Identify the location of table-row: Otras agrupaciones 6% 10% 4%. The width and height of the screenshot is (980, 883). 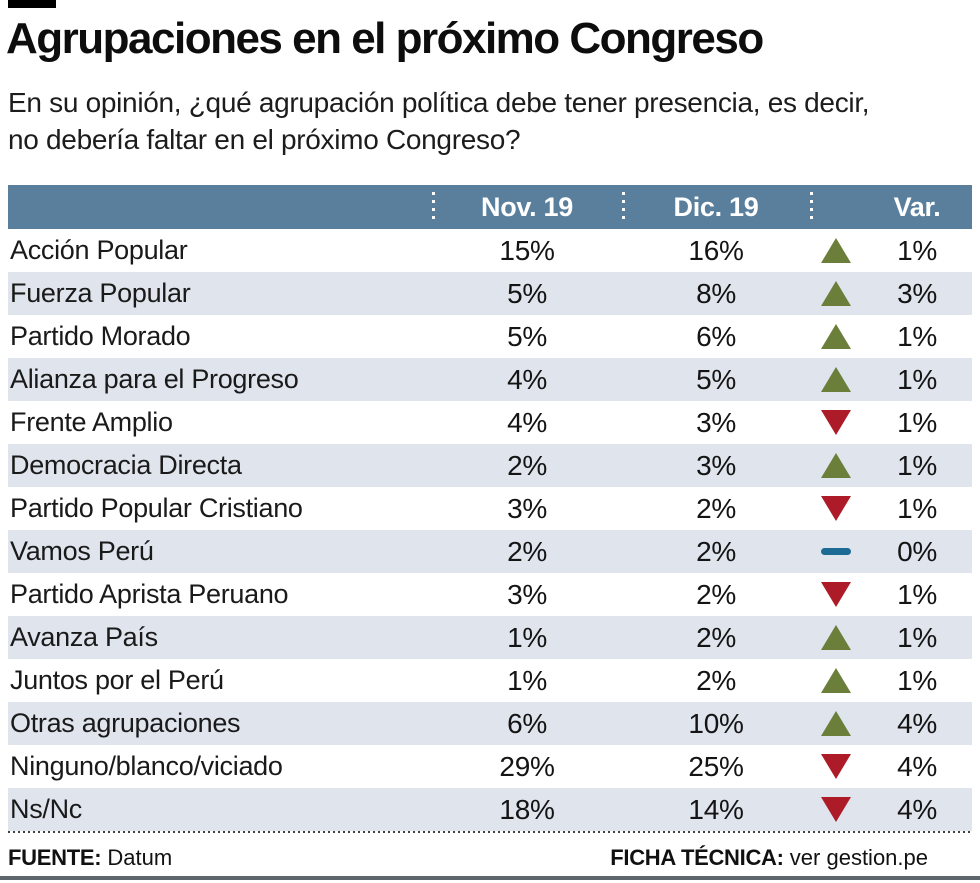
(490, 724).